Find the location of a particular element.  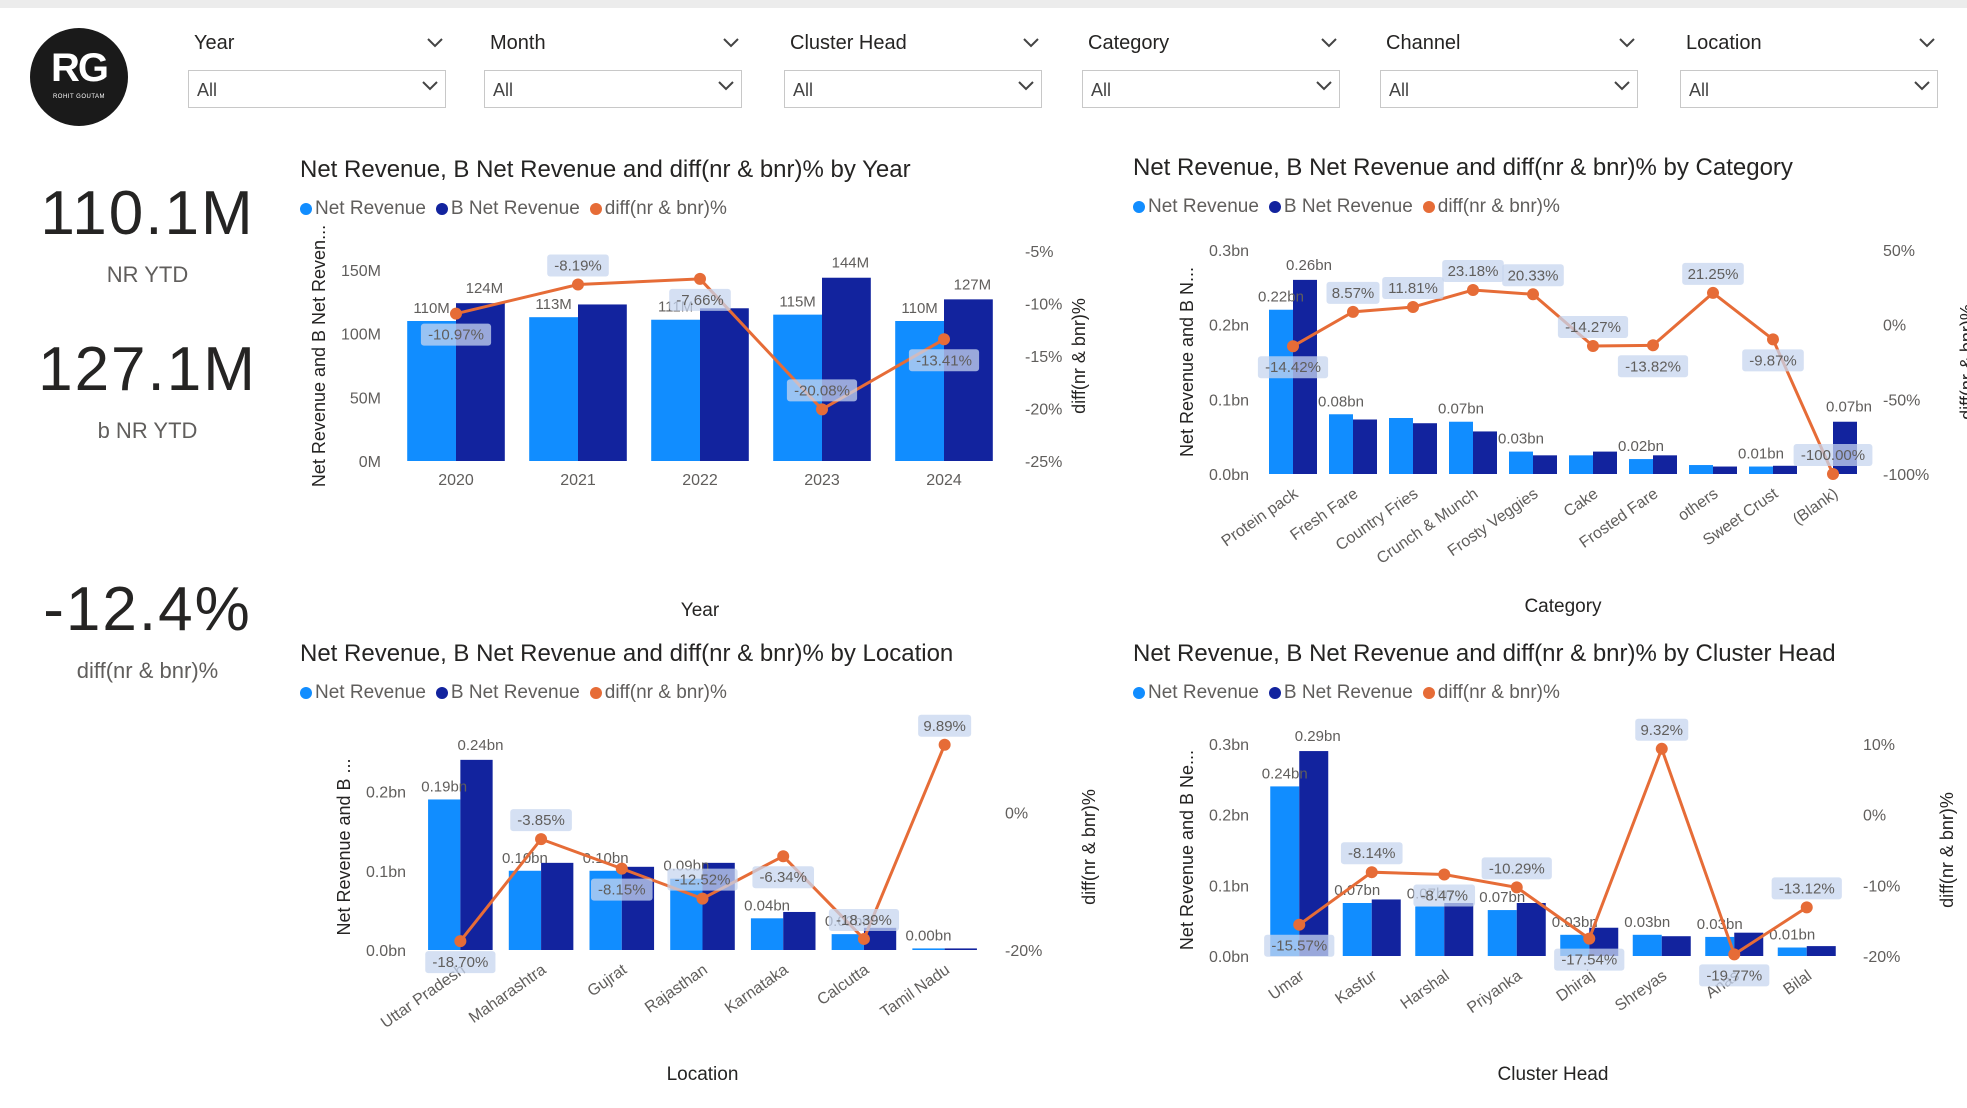

slicer-year: Year All is located at coordinates (319, 70).